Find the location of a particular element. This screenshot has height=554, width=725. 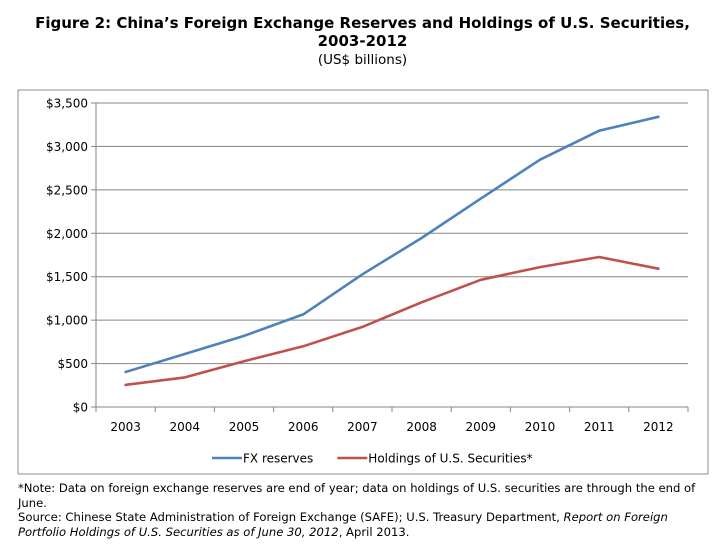

x-tick-label: 2011 is located at coordinates (599, 427).